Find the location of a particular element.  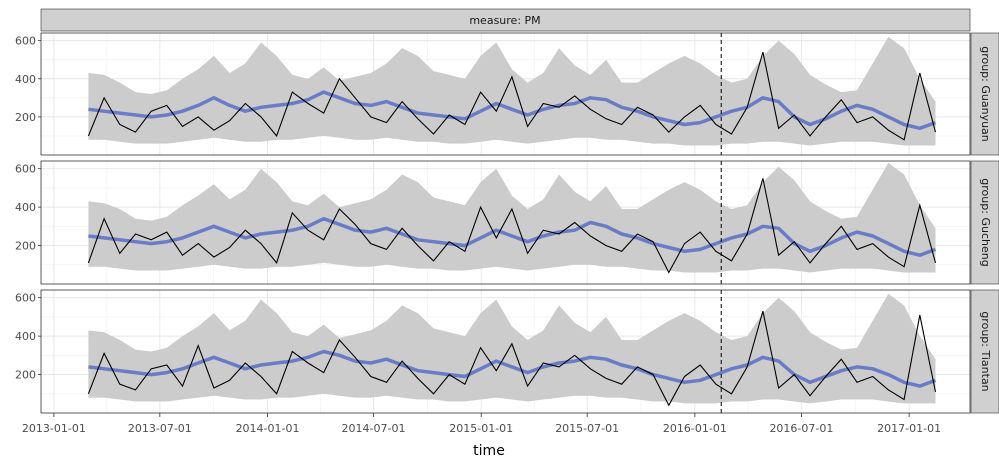

x-tick-label: 2016-07-01 is located at coordinates (801, 428).